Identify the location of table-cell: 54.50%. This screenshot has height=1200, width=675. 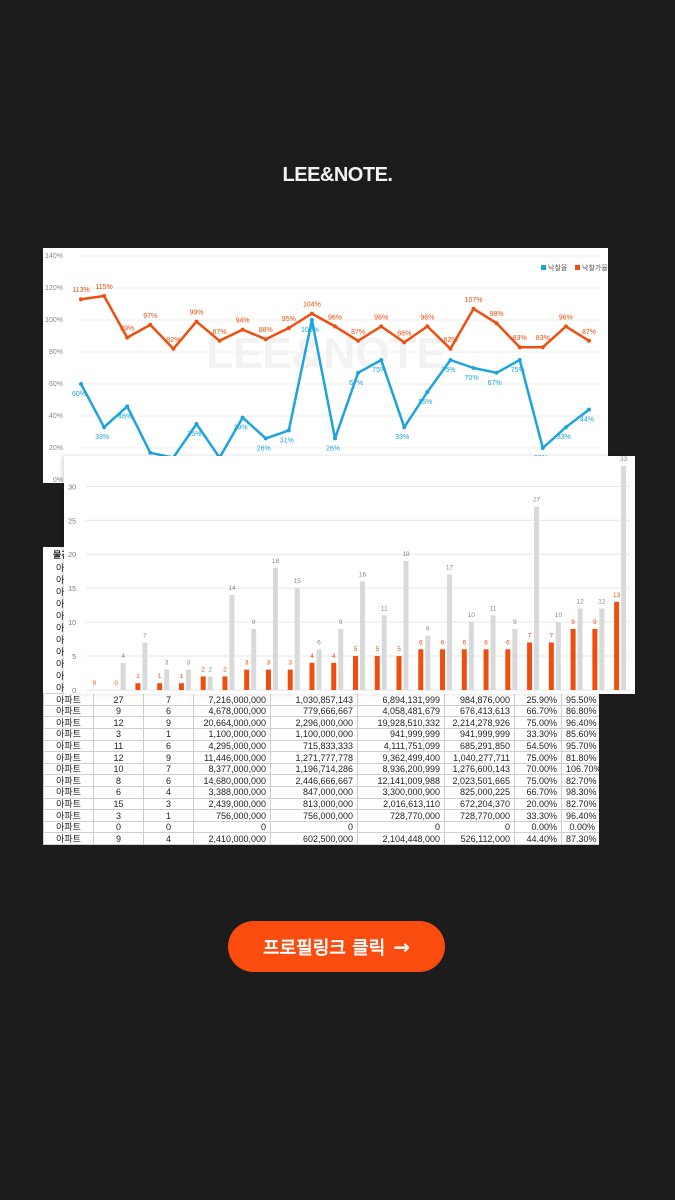
(538, 746).